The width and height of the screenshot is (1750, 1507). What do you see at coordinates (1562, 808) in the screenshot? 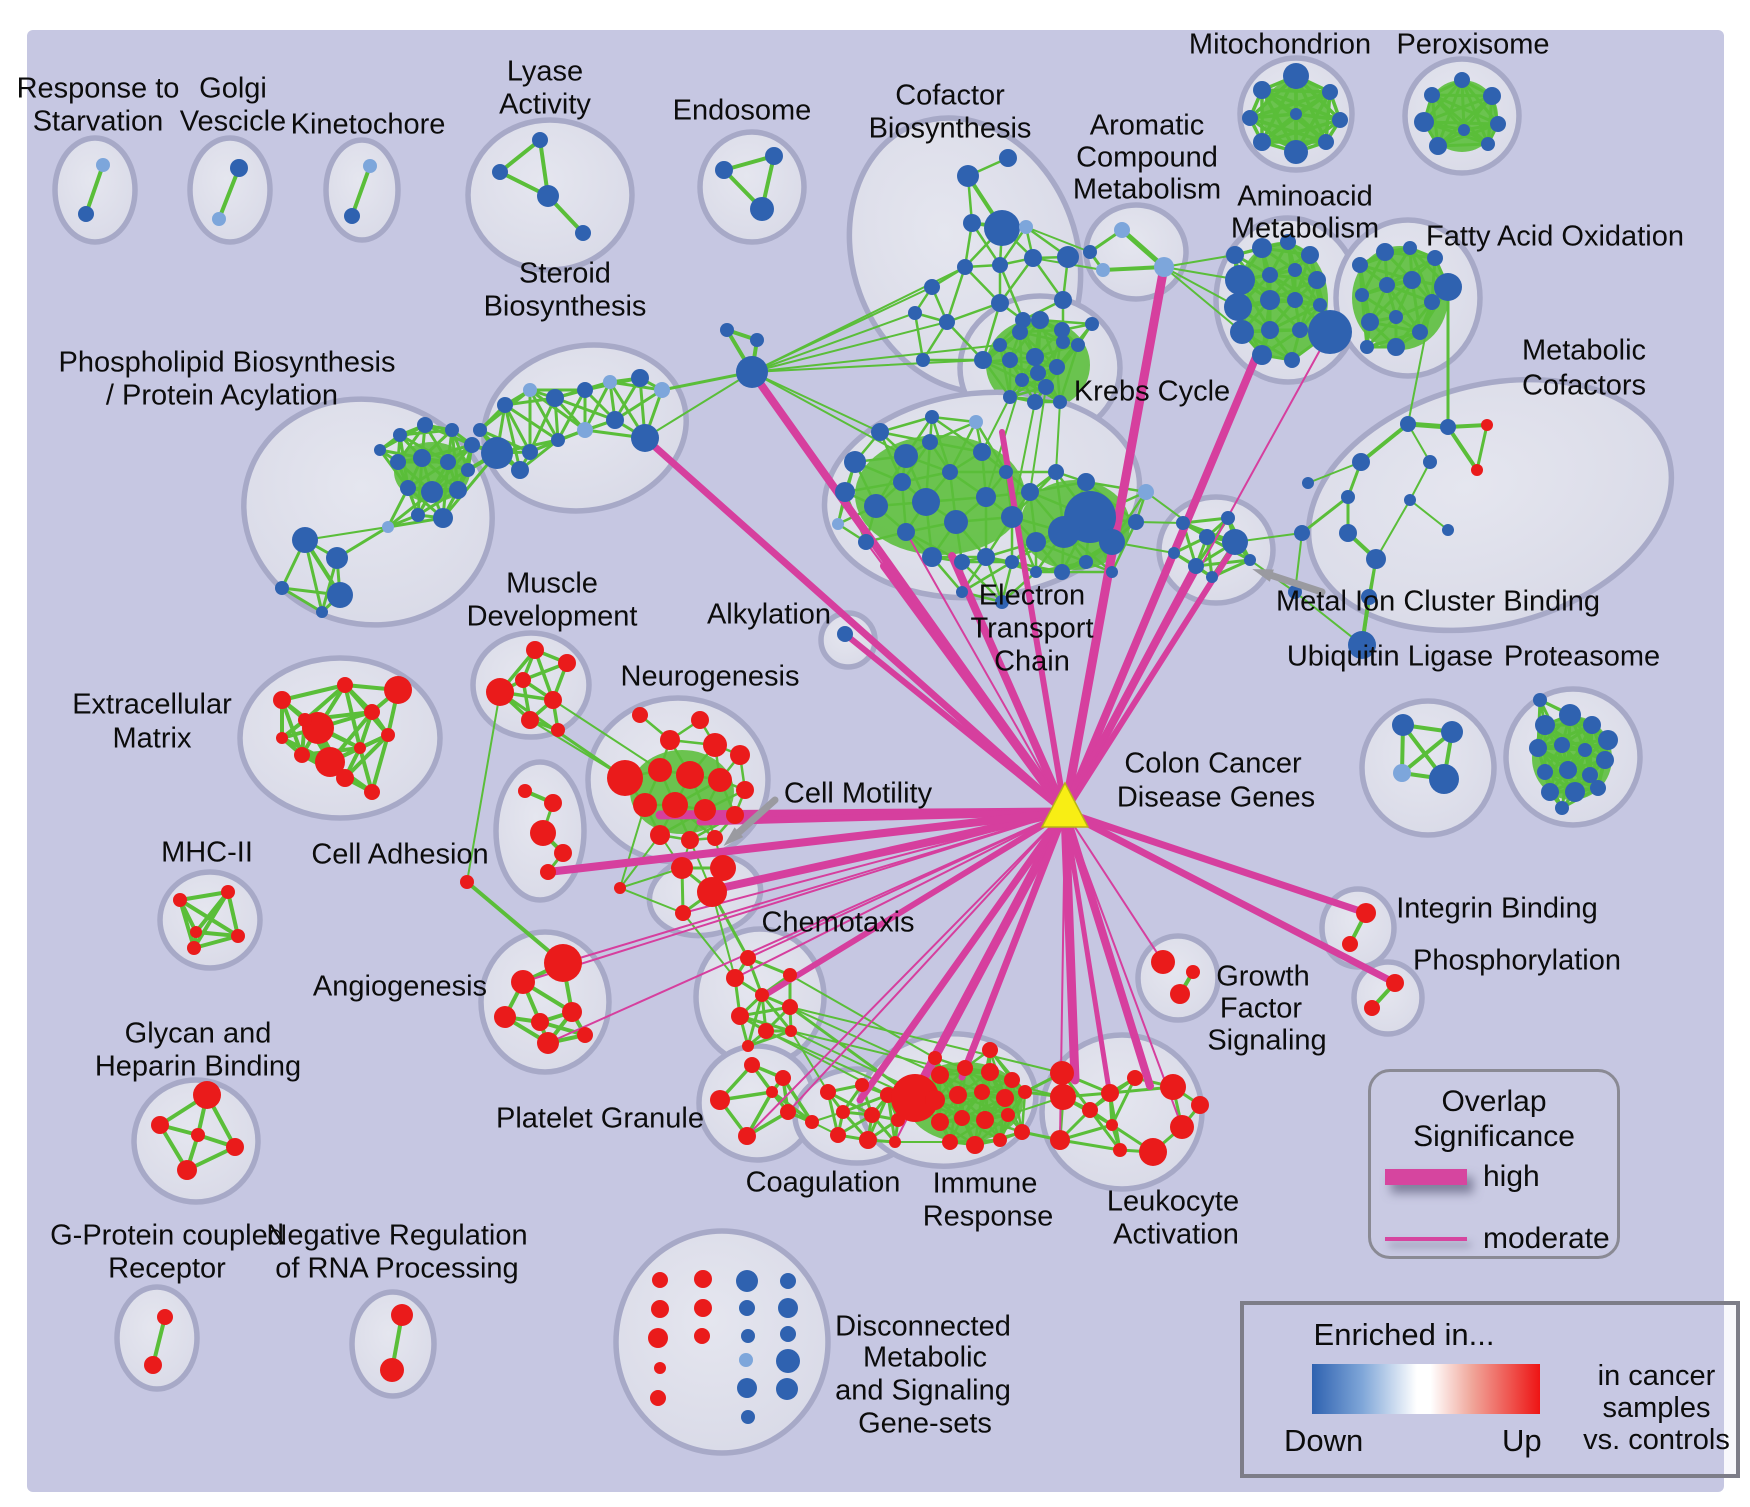
I see `gene-set-node-proteasome` at bounding box center [1562, 808].